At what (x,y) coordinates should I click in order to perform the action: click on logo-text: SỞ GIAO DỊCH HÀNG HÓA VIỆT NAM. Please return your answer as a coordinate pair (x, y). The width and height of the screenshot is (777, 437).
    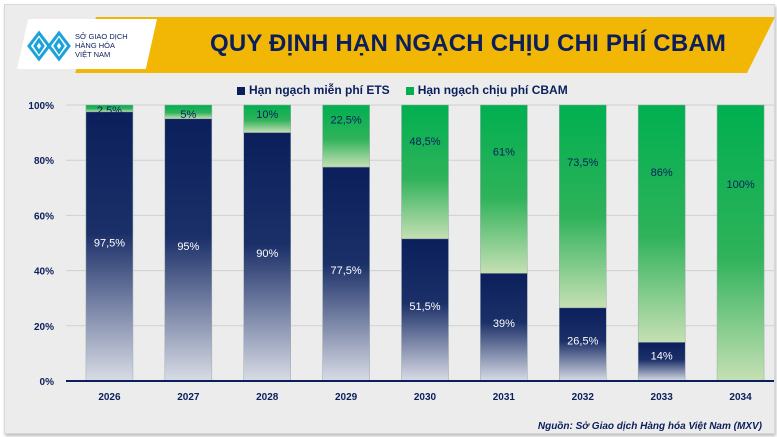
    Looking at the image, I should click on (101, 45).